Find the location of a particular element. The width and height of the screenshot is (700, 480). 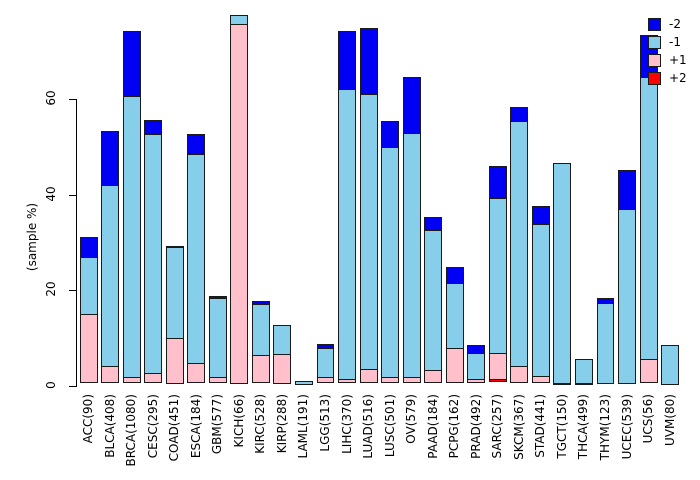

bar-KIRC(528) is located at coordinates (260, 343).